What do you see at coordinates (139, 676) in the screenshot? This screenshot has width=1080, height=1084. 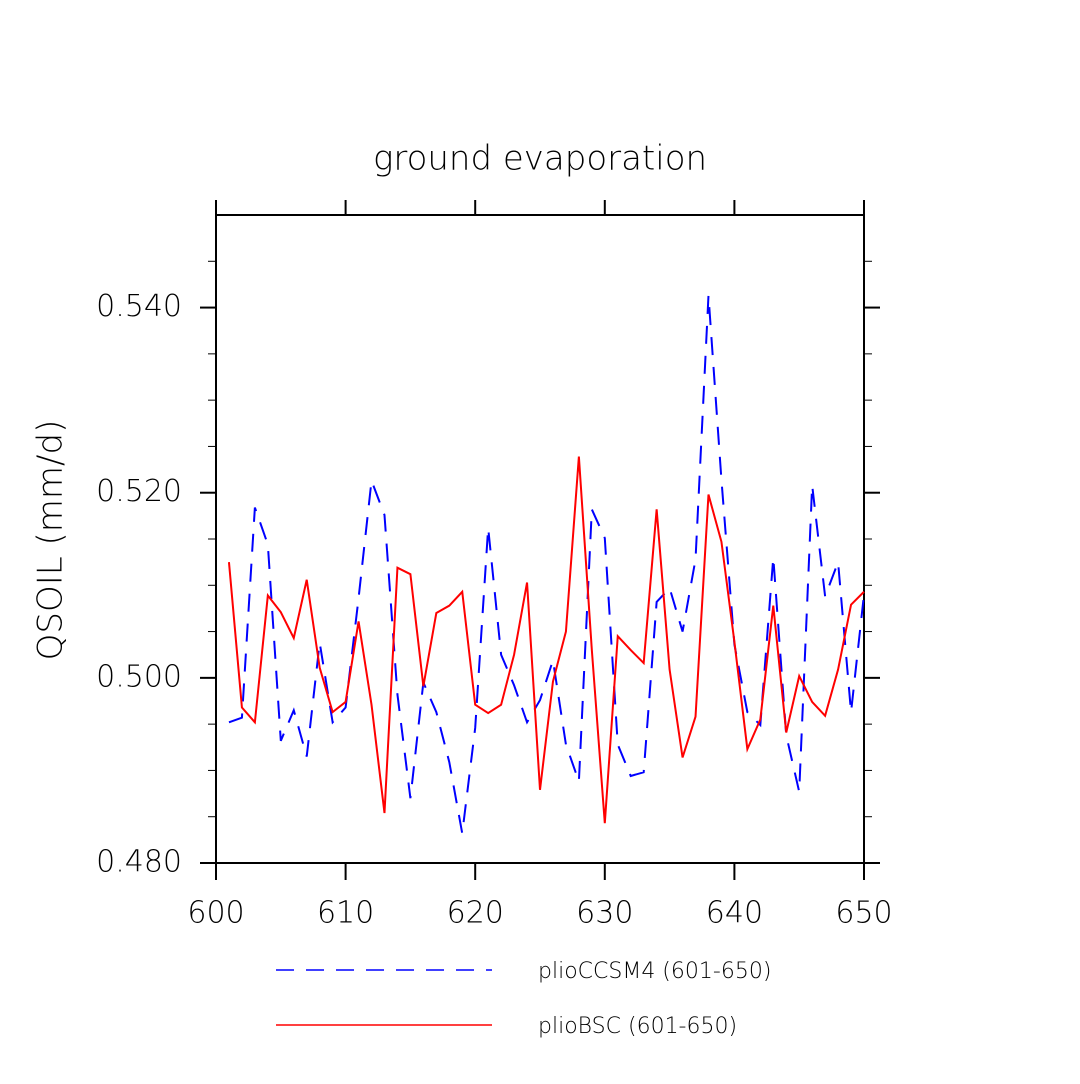 I see `y-tick-label: 0.500` at bounding box center [139, 676].